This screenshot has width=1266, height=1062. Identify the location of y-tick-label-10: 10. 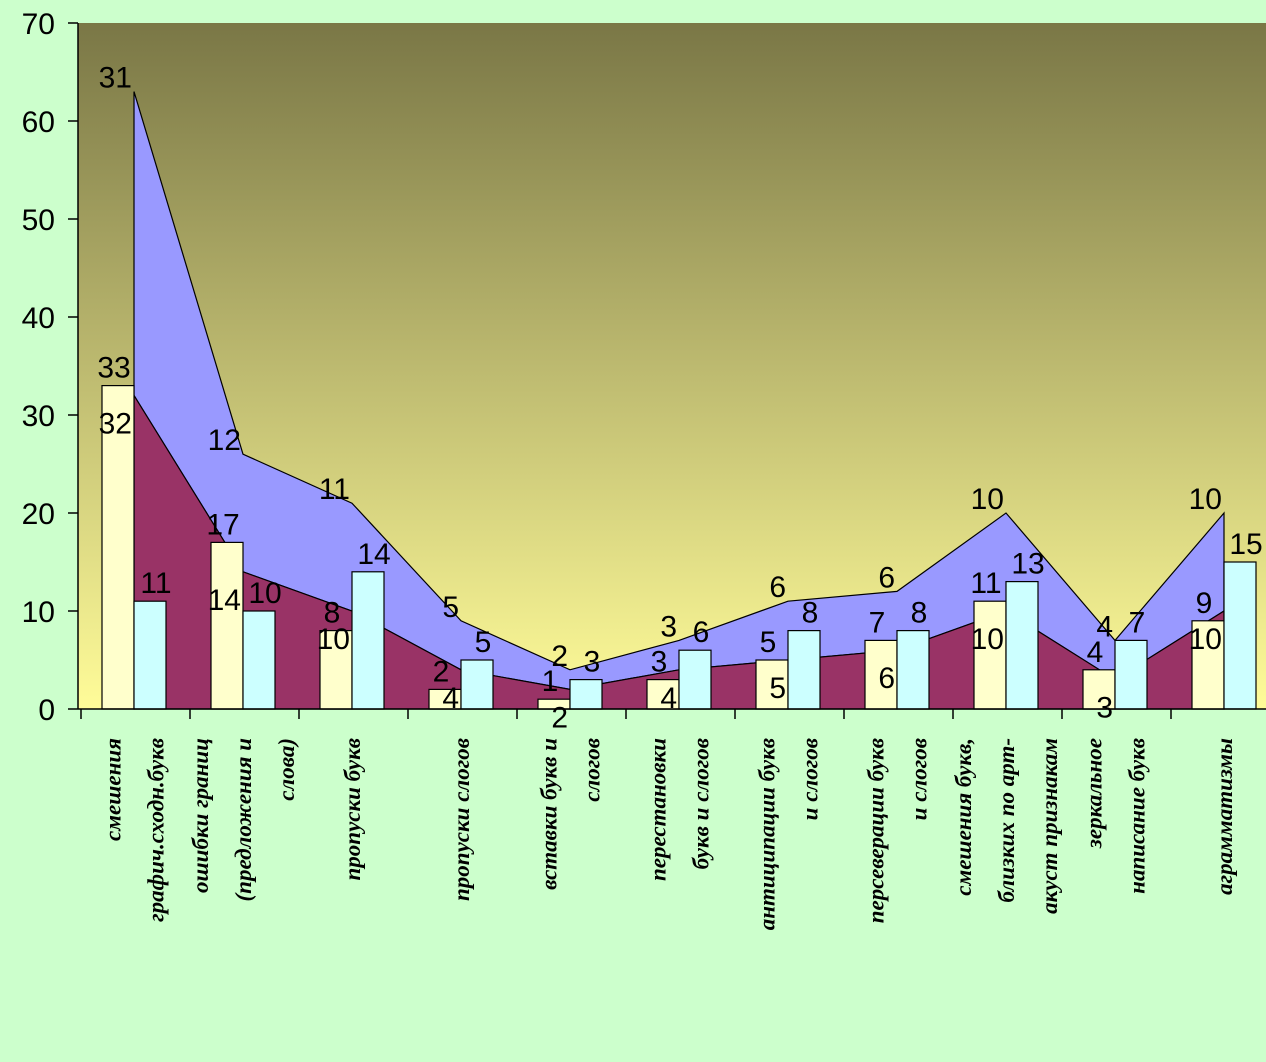
(38, 612).